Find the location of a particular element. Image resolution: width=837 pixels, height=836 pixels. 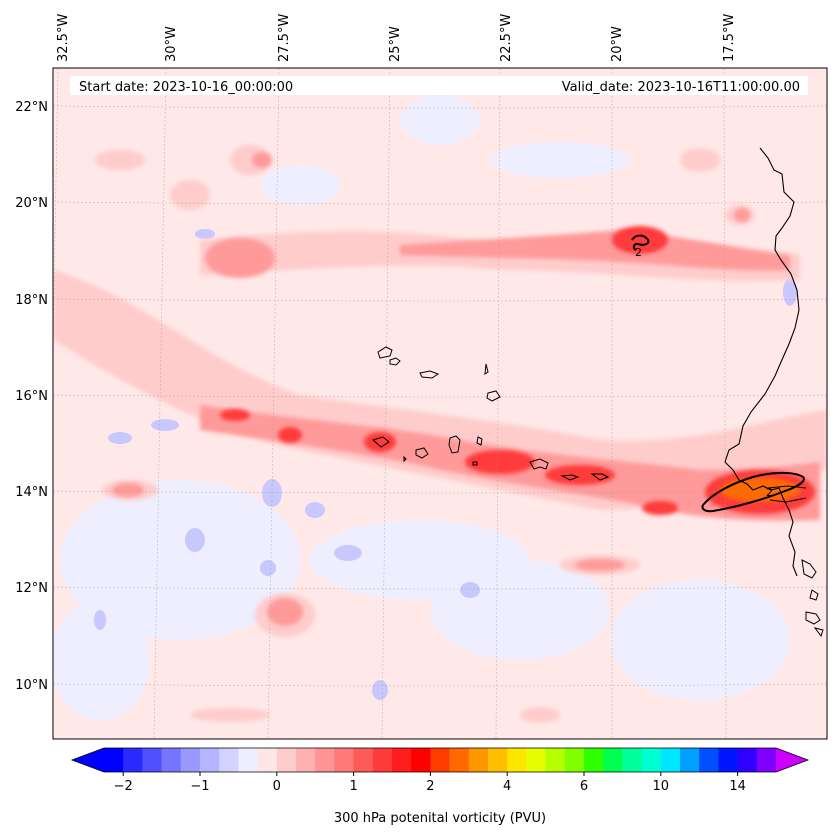

lat-label: 16°N is located at coordinates (31, 396).